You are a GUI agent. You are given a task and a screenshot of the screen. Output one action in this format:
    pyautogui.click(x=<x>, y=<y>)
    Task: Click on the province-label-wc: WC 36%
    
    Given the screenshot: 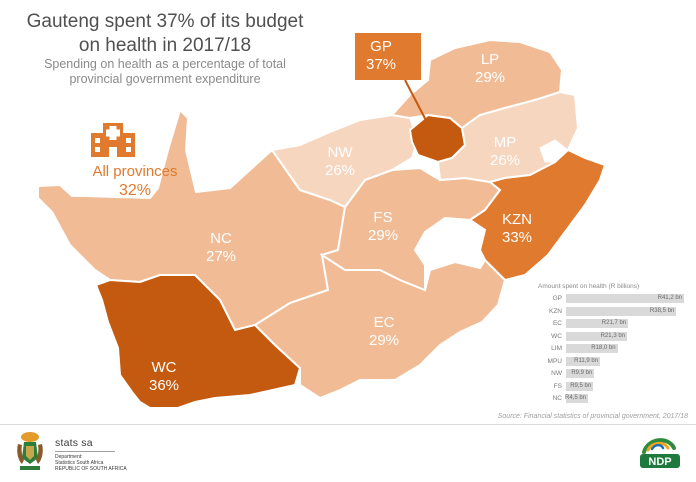 What is the action you would take?
    pyautogui.click(x=164, y=377)
    